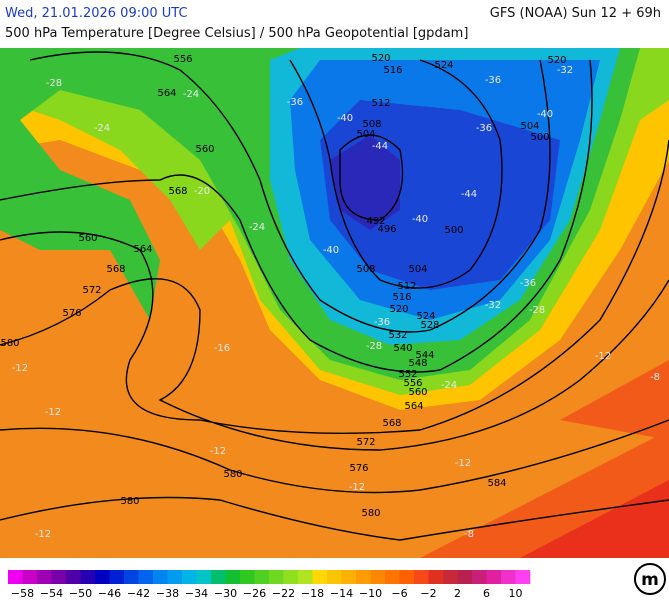  I want to click on colorbar-label: −30, so click(225, 593).